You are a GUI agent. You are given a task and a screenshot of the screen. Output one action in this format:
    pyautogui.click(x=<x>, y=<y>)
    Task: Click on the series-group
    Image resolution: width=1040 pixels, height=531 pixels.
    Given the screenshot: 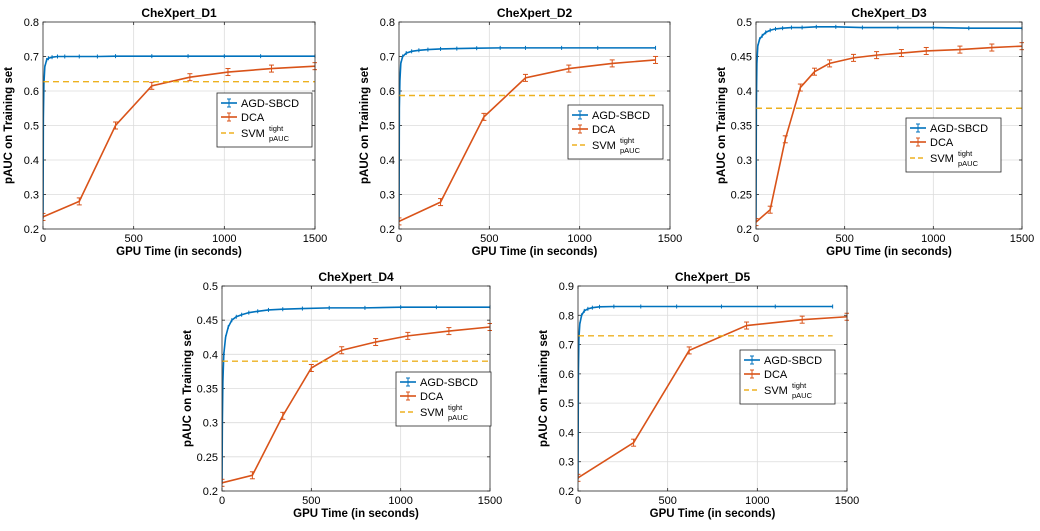 What is the action you would take?
    pyautogui.click(x=529, y=135)
    